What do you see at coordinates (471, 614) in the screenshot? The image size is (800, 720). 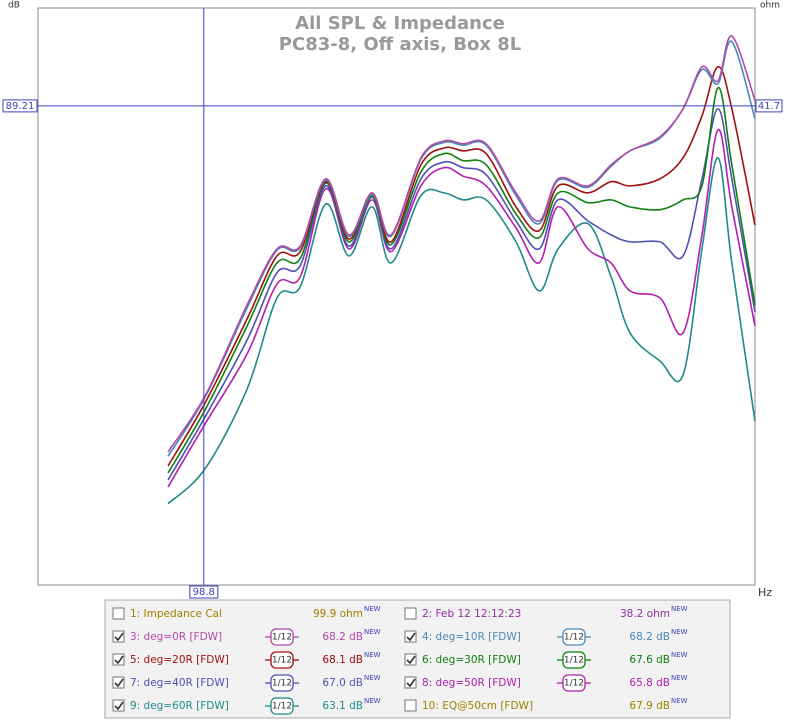 I see `legend-label: 2: Feb 12 12:12:23` at bounding box center [471, 614].